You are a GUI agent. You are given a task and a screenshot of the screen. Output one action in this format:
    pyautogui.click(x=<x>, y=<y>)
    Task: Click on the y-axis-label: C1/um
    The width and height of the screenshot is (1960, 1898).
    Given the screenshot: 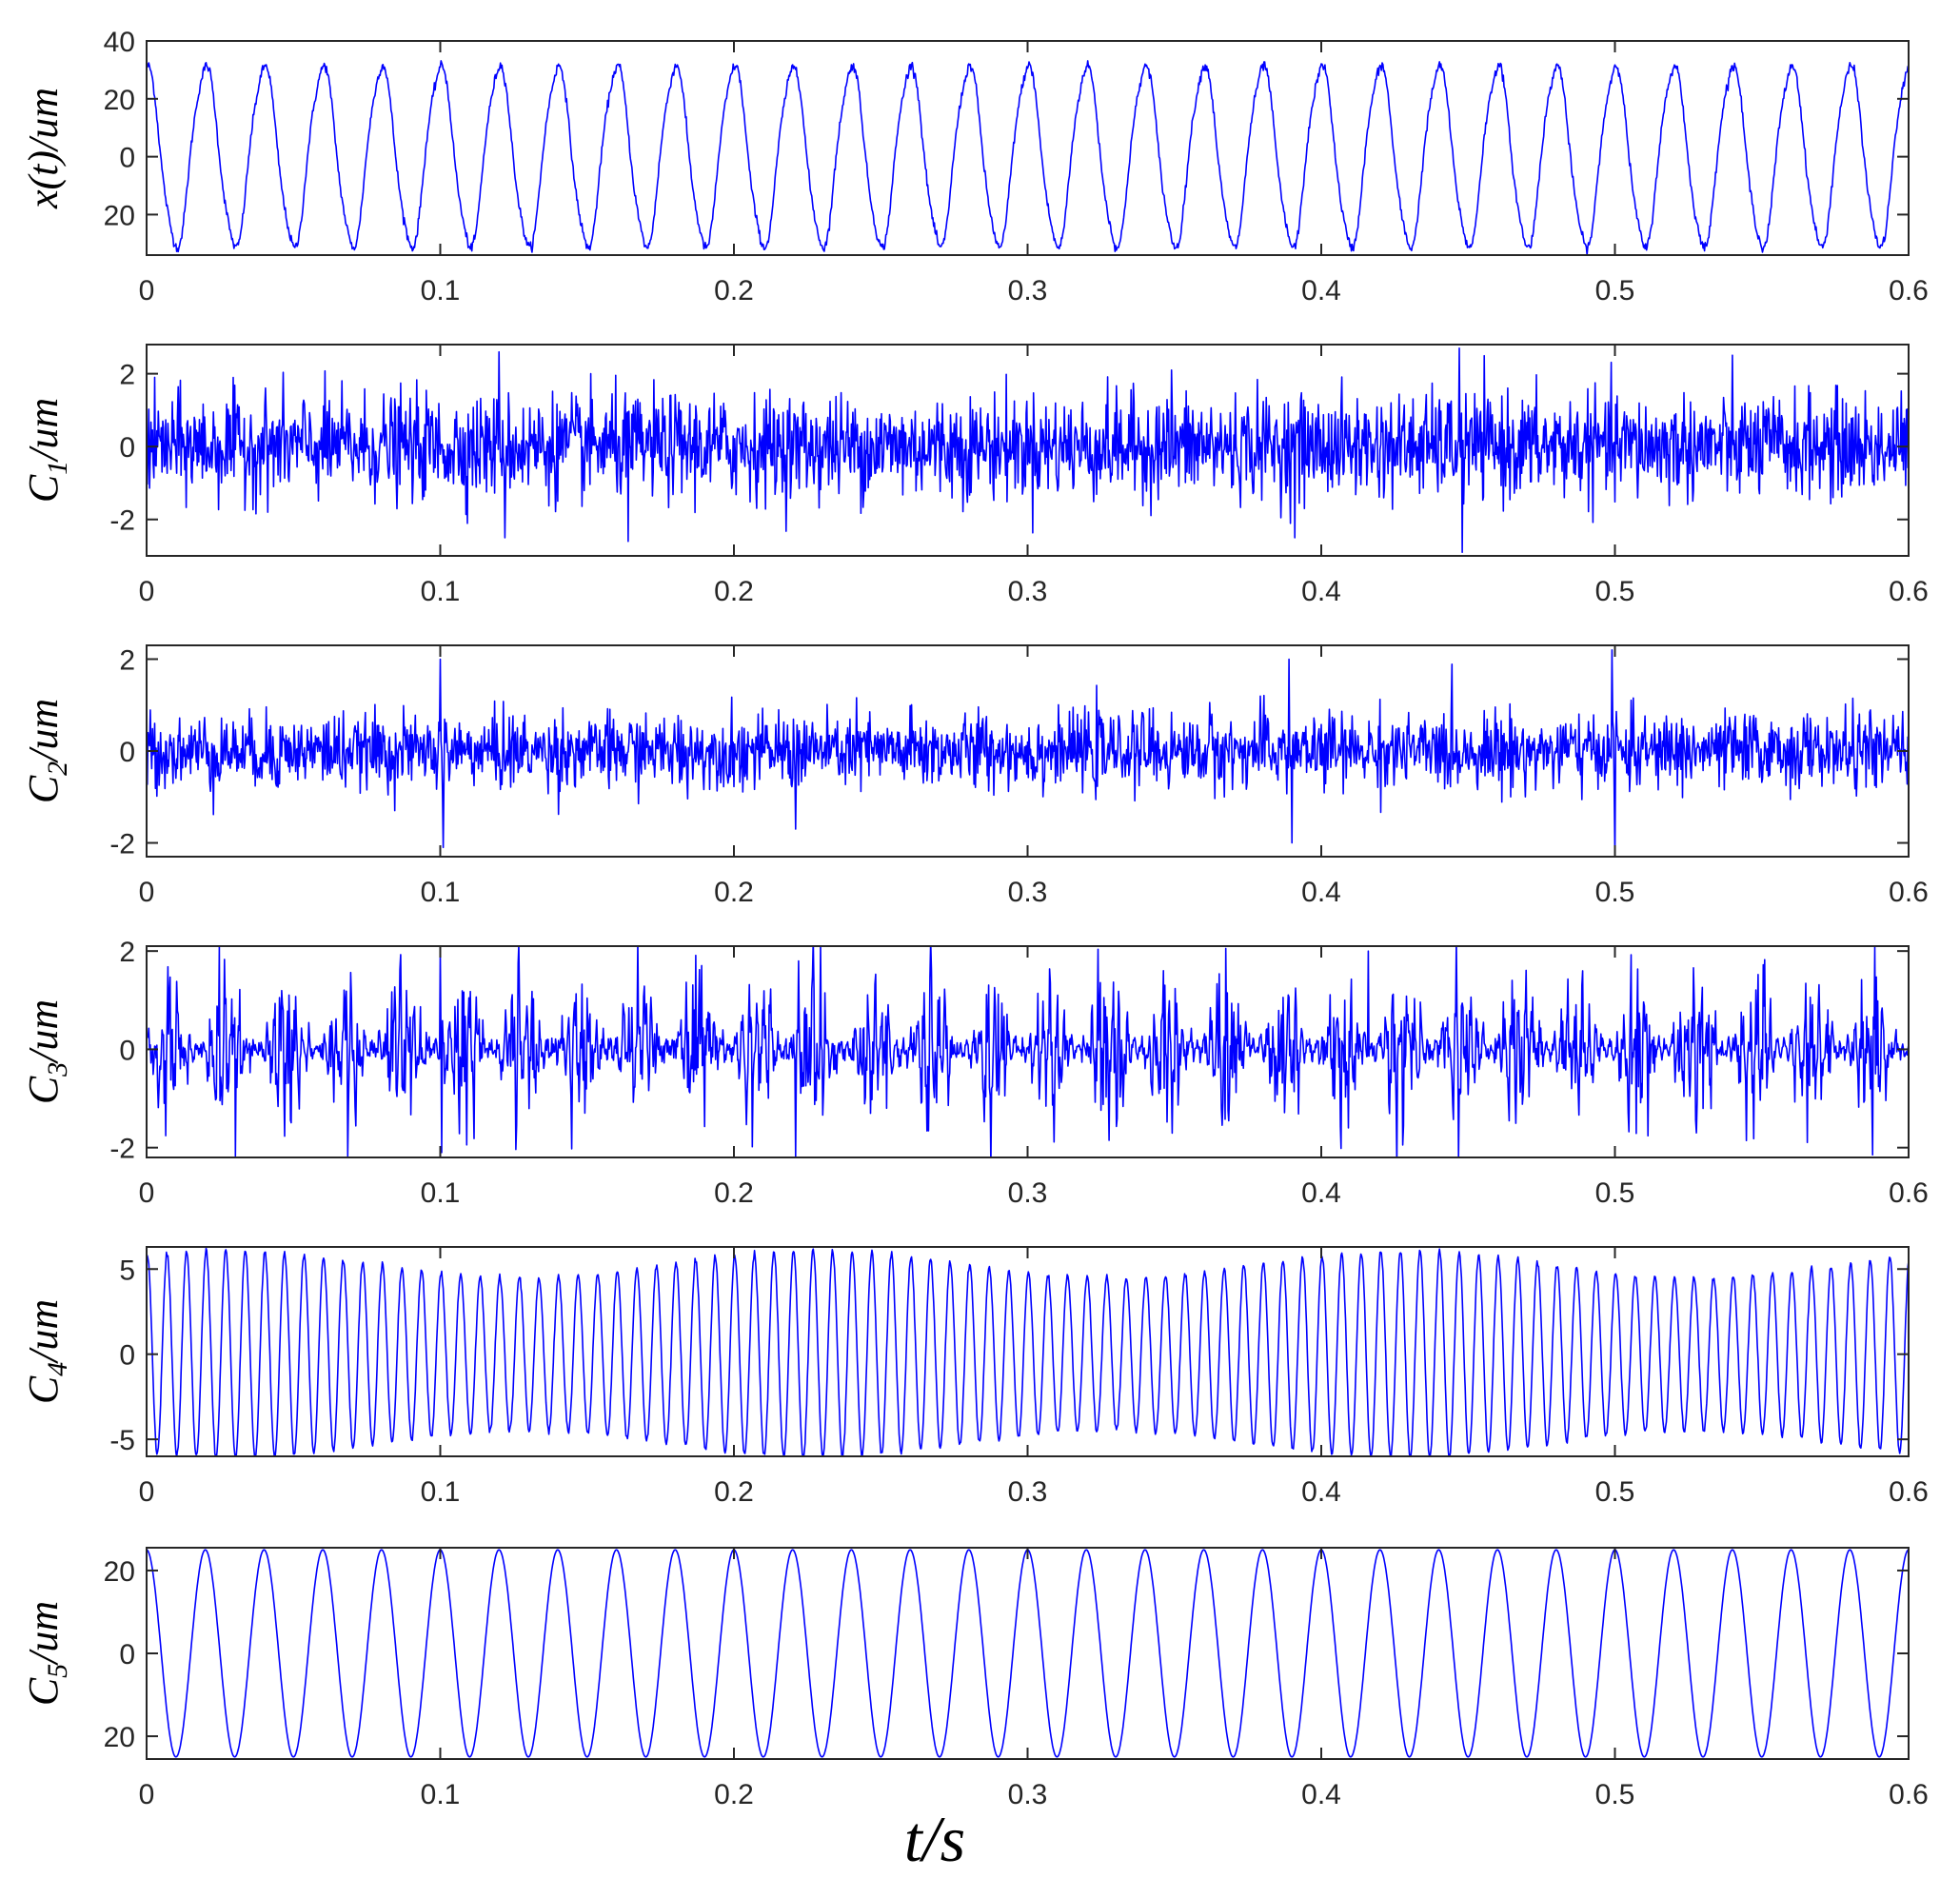 What is the action you would take?
    pyautogui.click(x=46, y=451)
    